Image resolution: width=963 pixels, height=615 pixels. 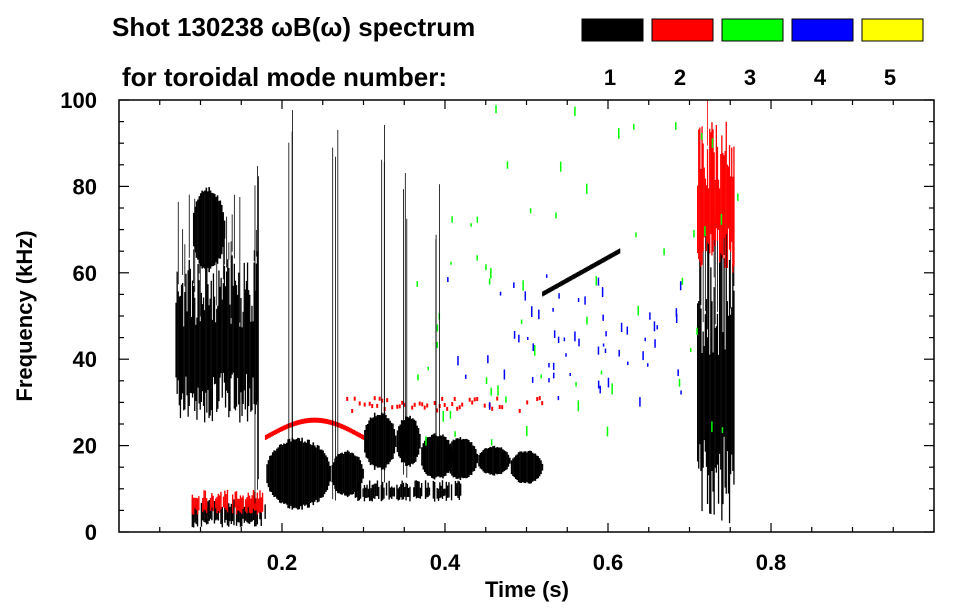 What do you see at coordinates (91, 532) in the screenshot?
I see `y-tick-label: 0` at bounding box center [91, 532].